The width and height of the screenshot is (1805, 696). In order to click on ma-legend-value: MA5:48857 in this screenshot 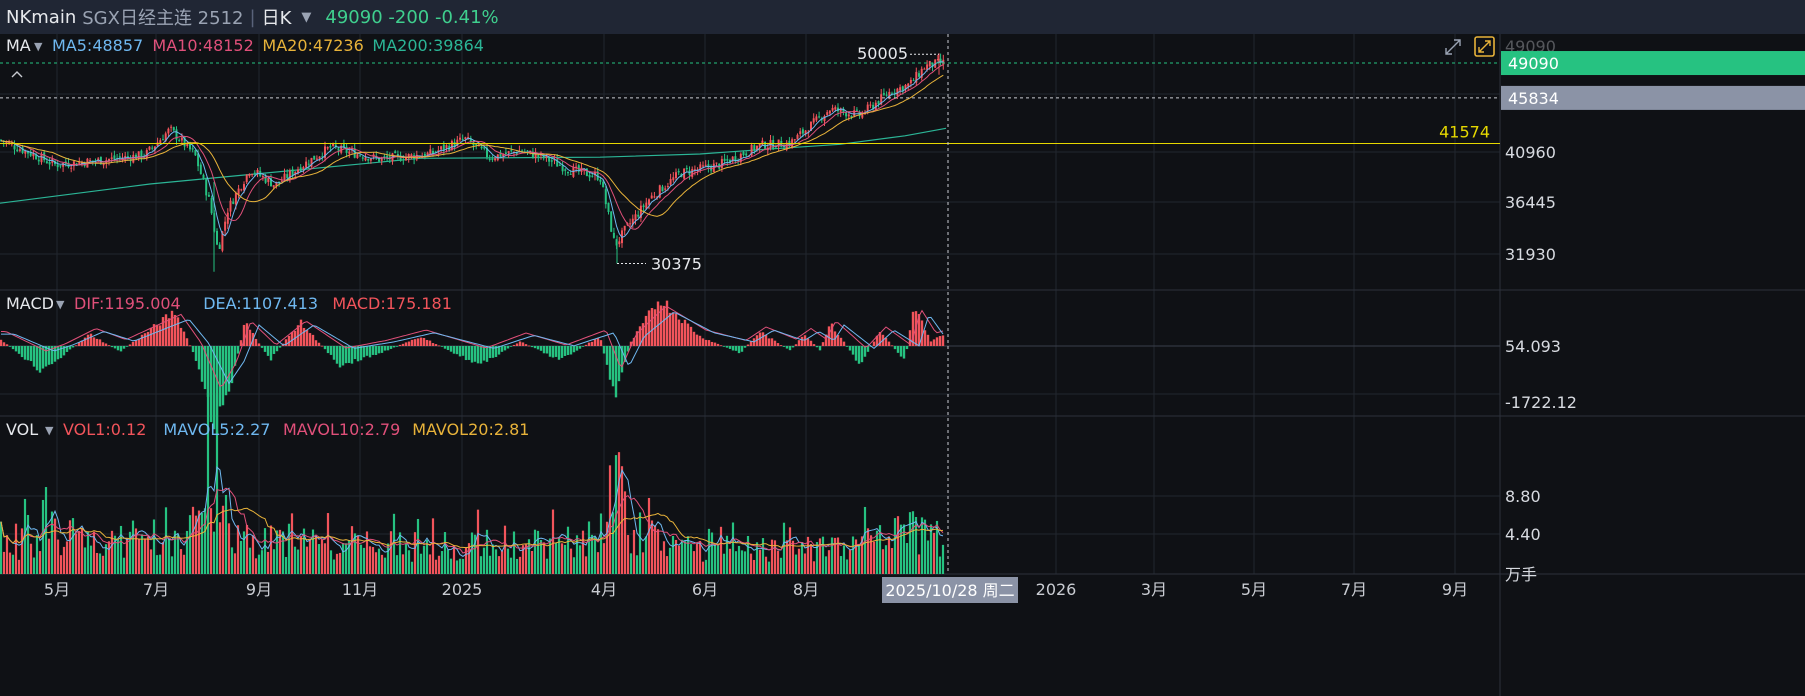, I will do `click(97, 45)`.